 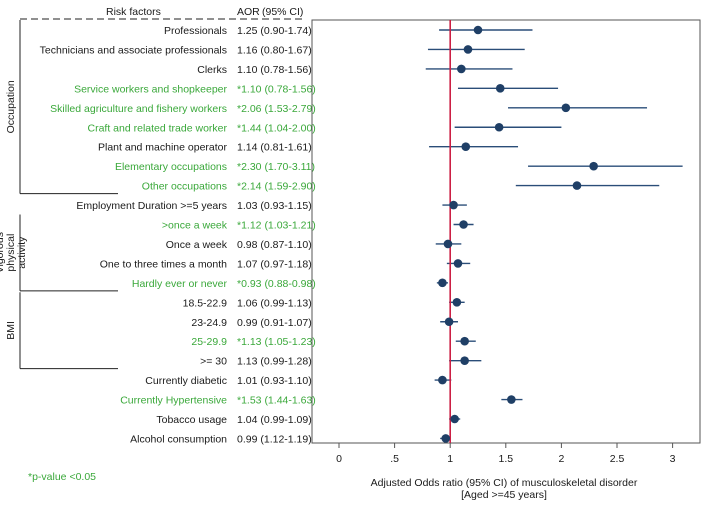 I want to click on row-aor-value: 0.99 (0.91-1.07), so click(x=274, y=323).